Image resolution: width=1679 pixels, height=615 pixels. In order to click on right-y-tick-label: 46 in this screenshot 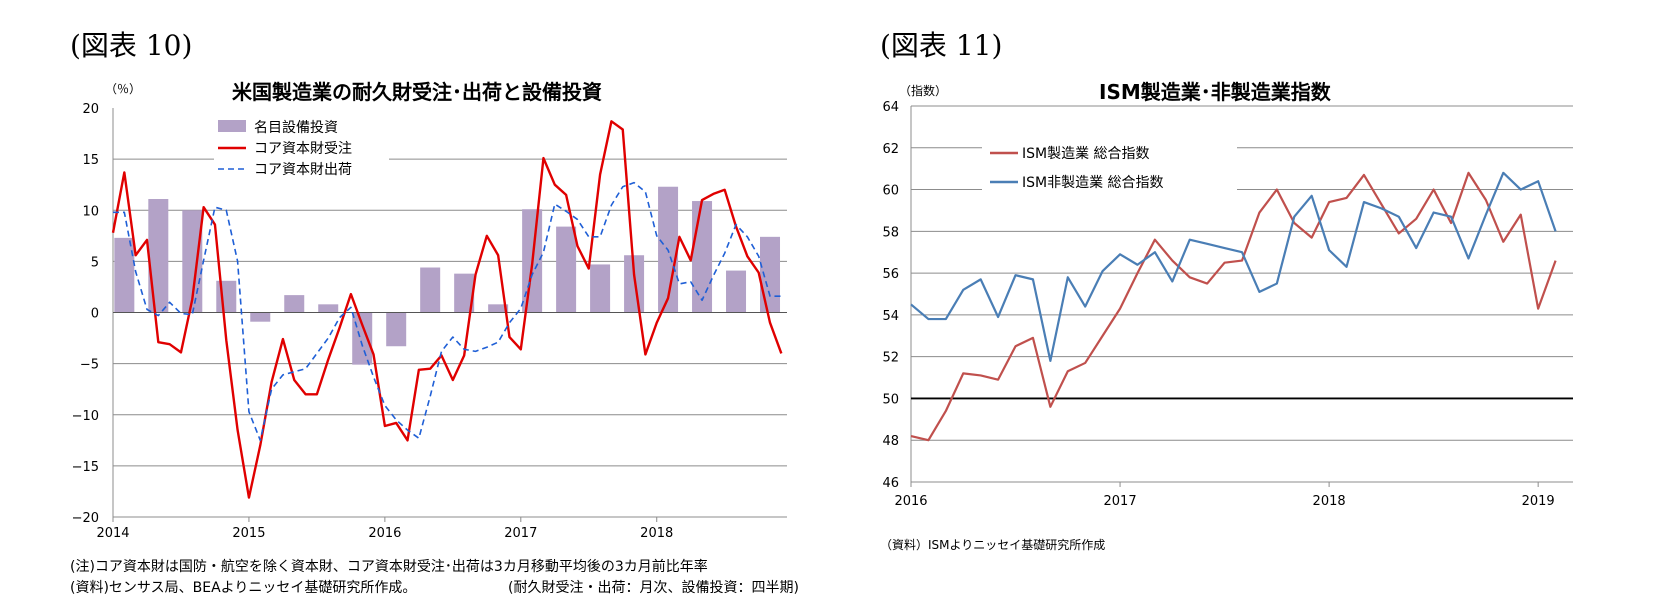, I will do `click(890, 483)`.